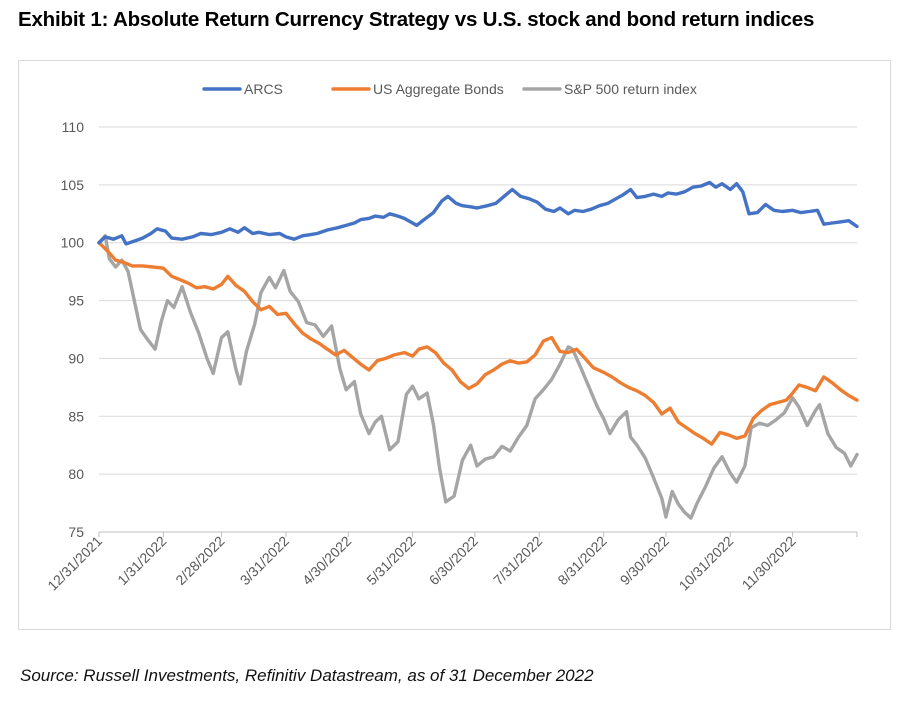 This screenshot has height=701, width=904. Describe the element at coordinates (518, 561) in the screenshot. I see `x-tick-label: 7/31/2022` at that location.